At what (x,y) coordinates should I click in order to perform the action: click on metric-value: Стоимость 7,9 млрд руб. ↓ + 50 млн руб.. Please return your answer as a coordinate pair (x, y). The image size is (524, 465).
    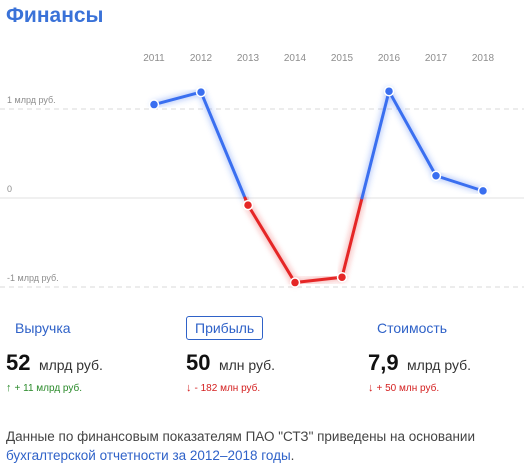
    Looking at the image, I should click on (419, 355).